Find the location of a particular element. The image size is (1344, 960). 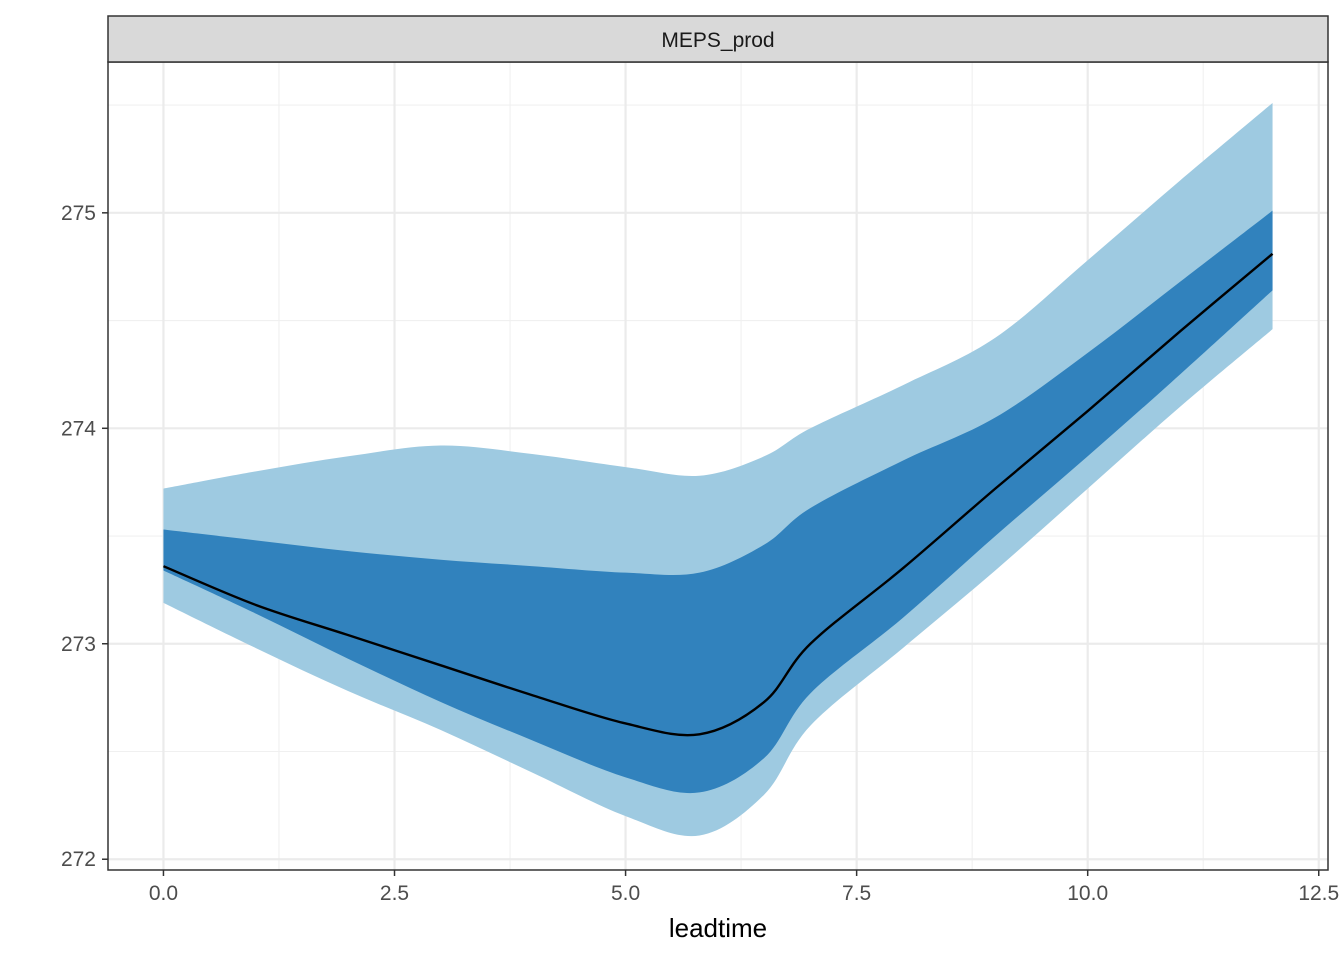

y-axis: 272 273 274 275 is located at coordinates (84, 536).